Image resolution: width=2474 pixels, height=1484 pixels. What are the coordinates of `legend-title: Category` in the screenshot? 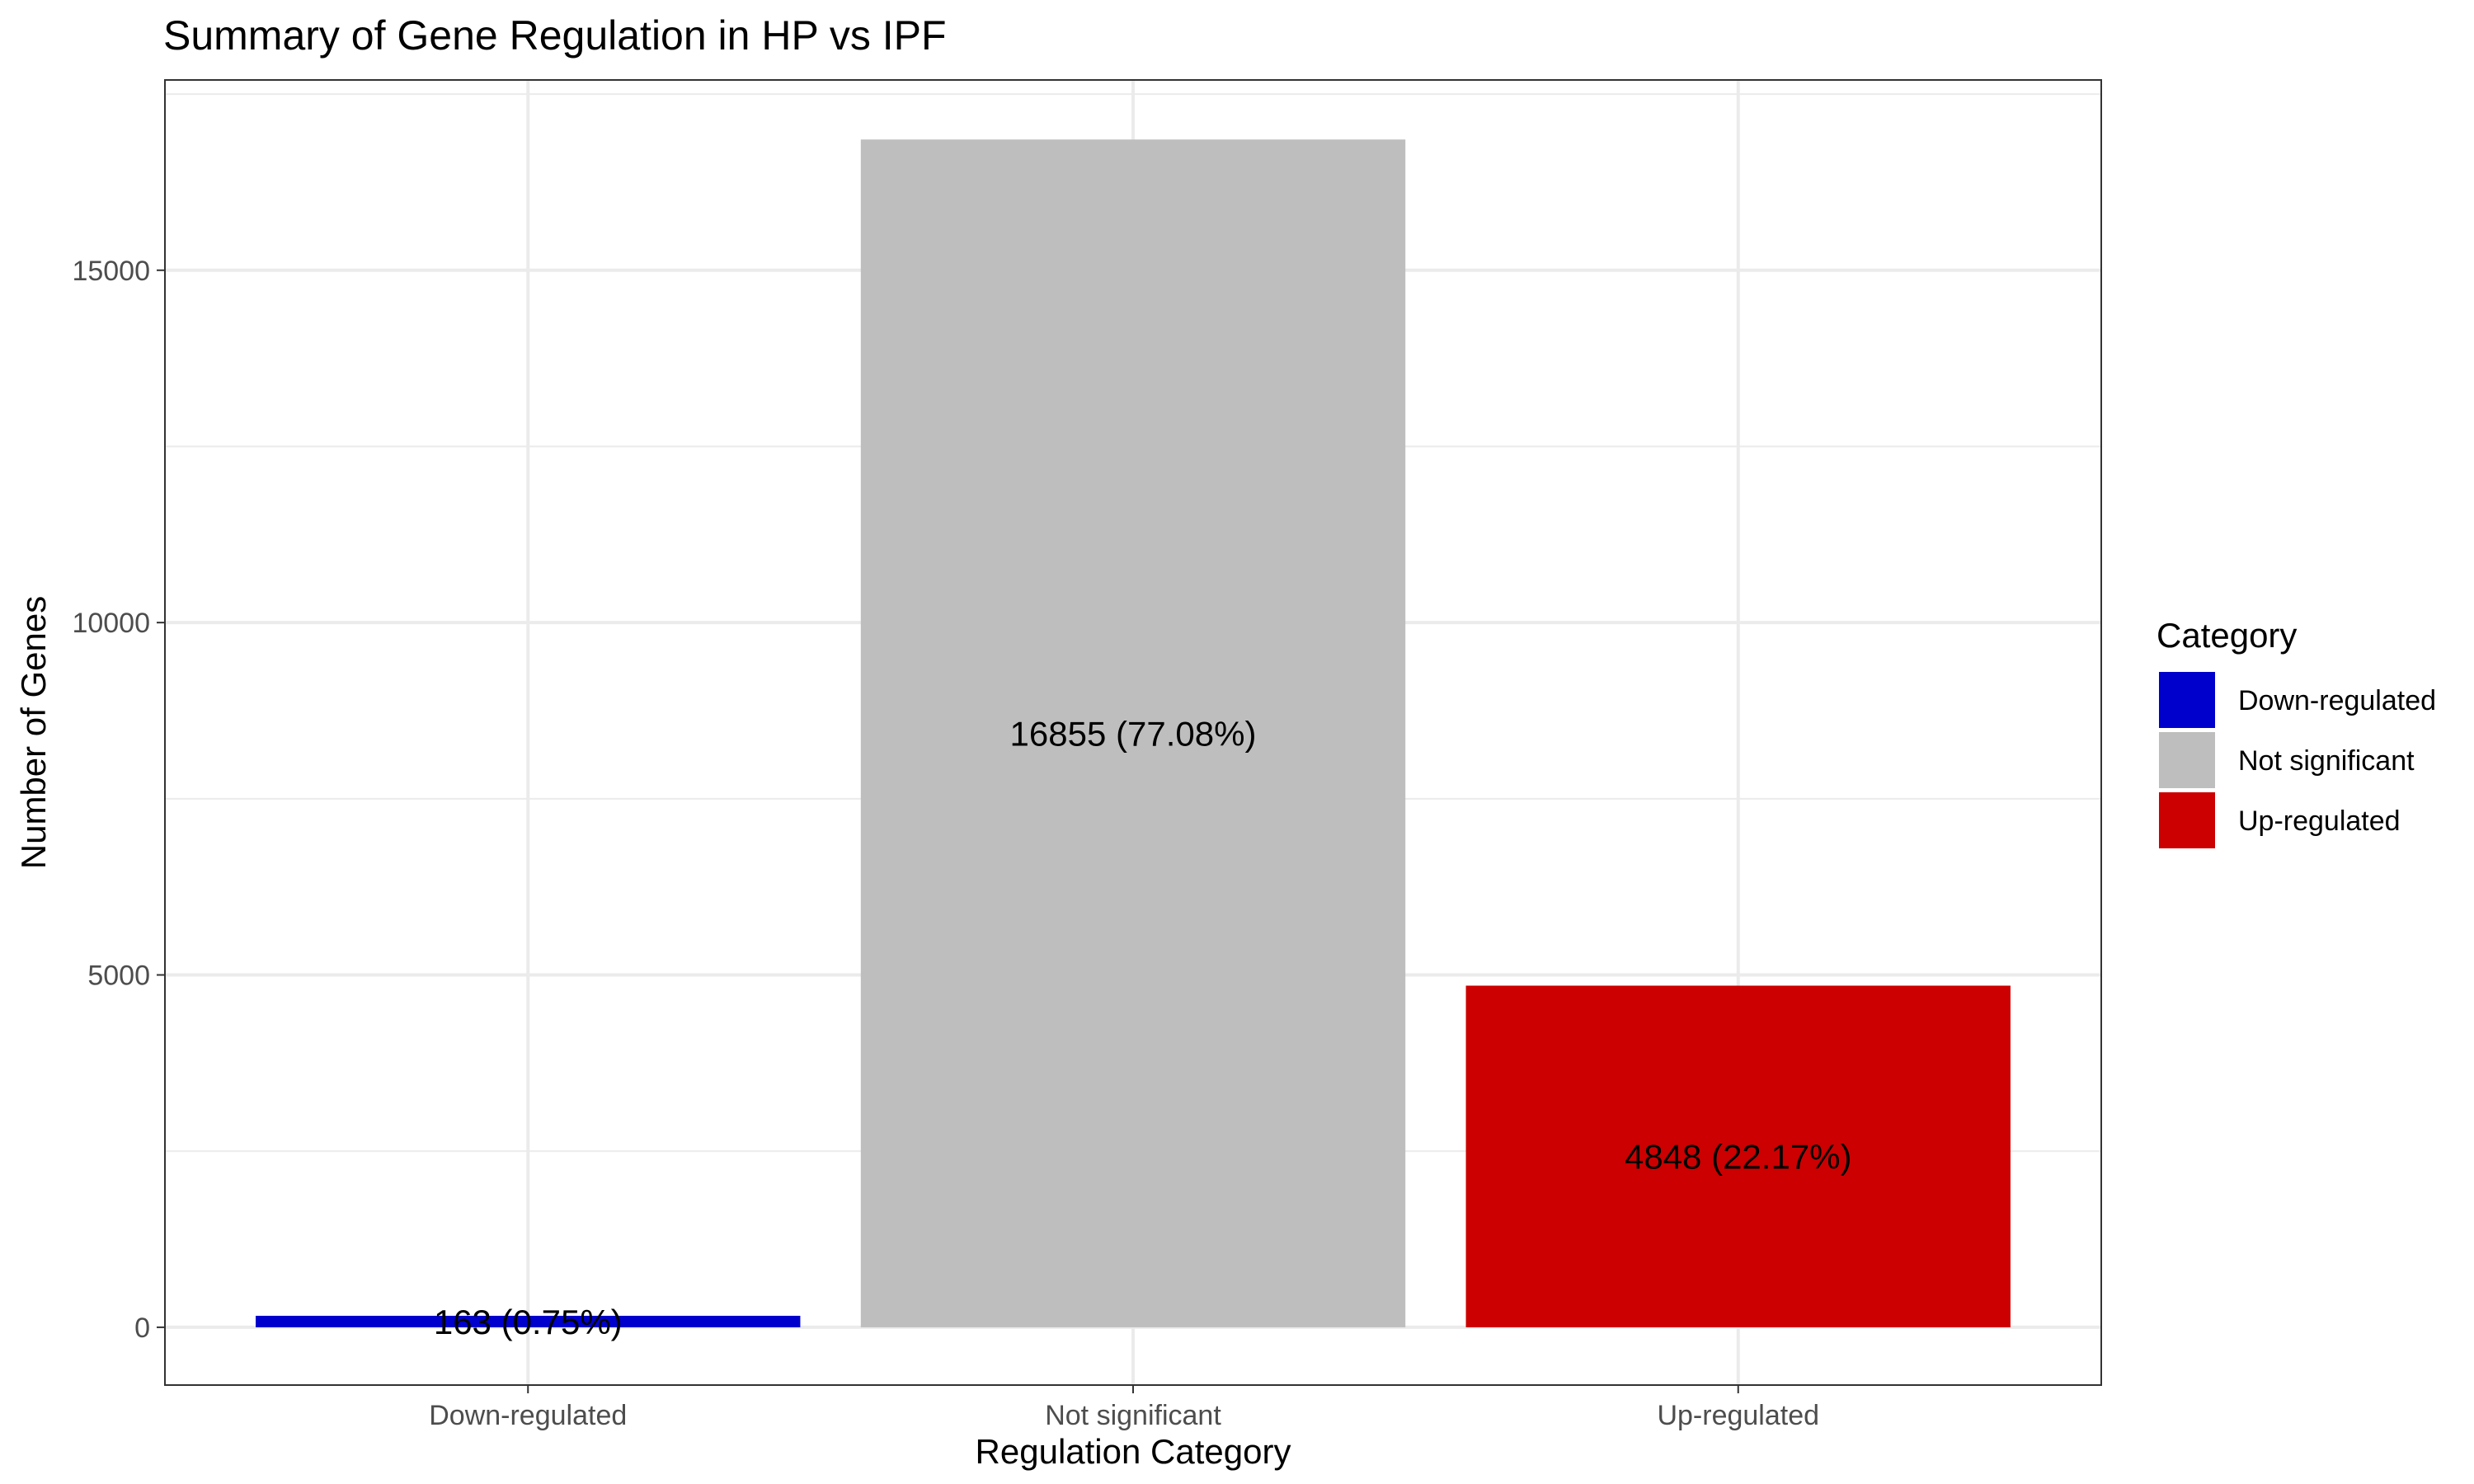 It's located at (2227, 635).